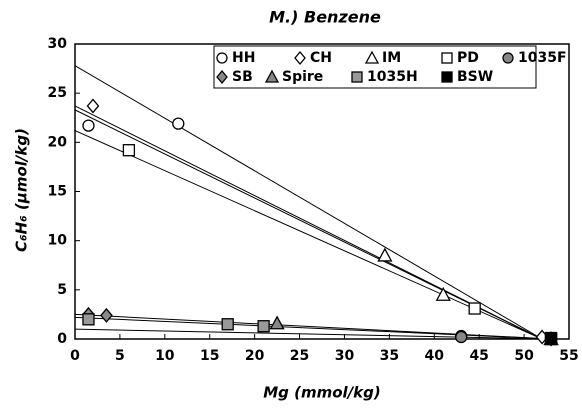  I want to click on legend-label: BSW, so click(475, 77).